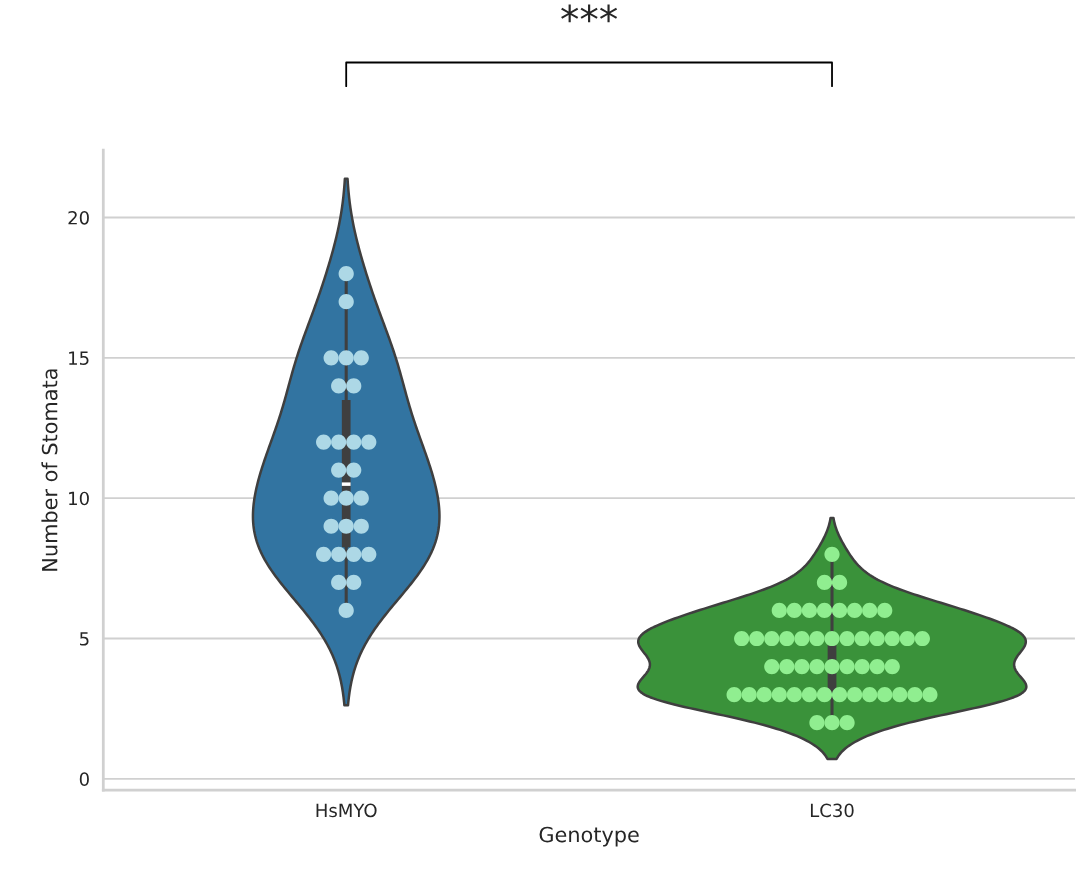 The width and height of the screenshot is (1076, 873). What do you see at coordinates (346, 810) in the screenshot?
I see `x-tick-label: HsMYO` at bounding box center [346, 810].